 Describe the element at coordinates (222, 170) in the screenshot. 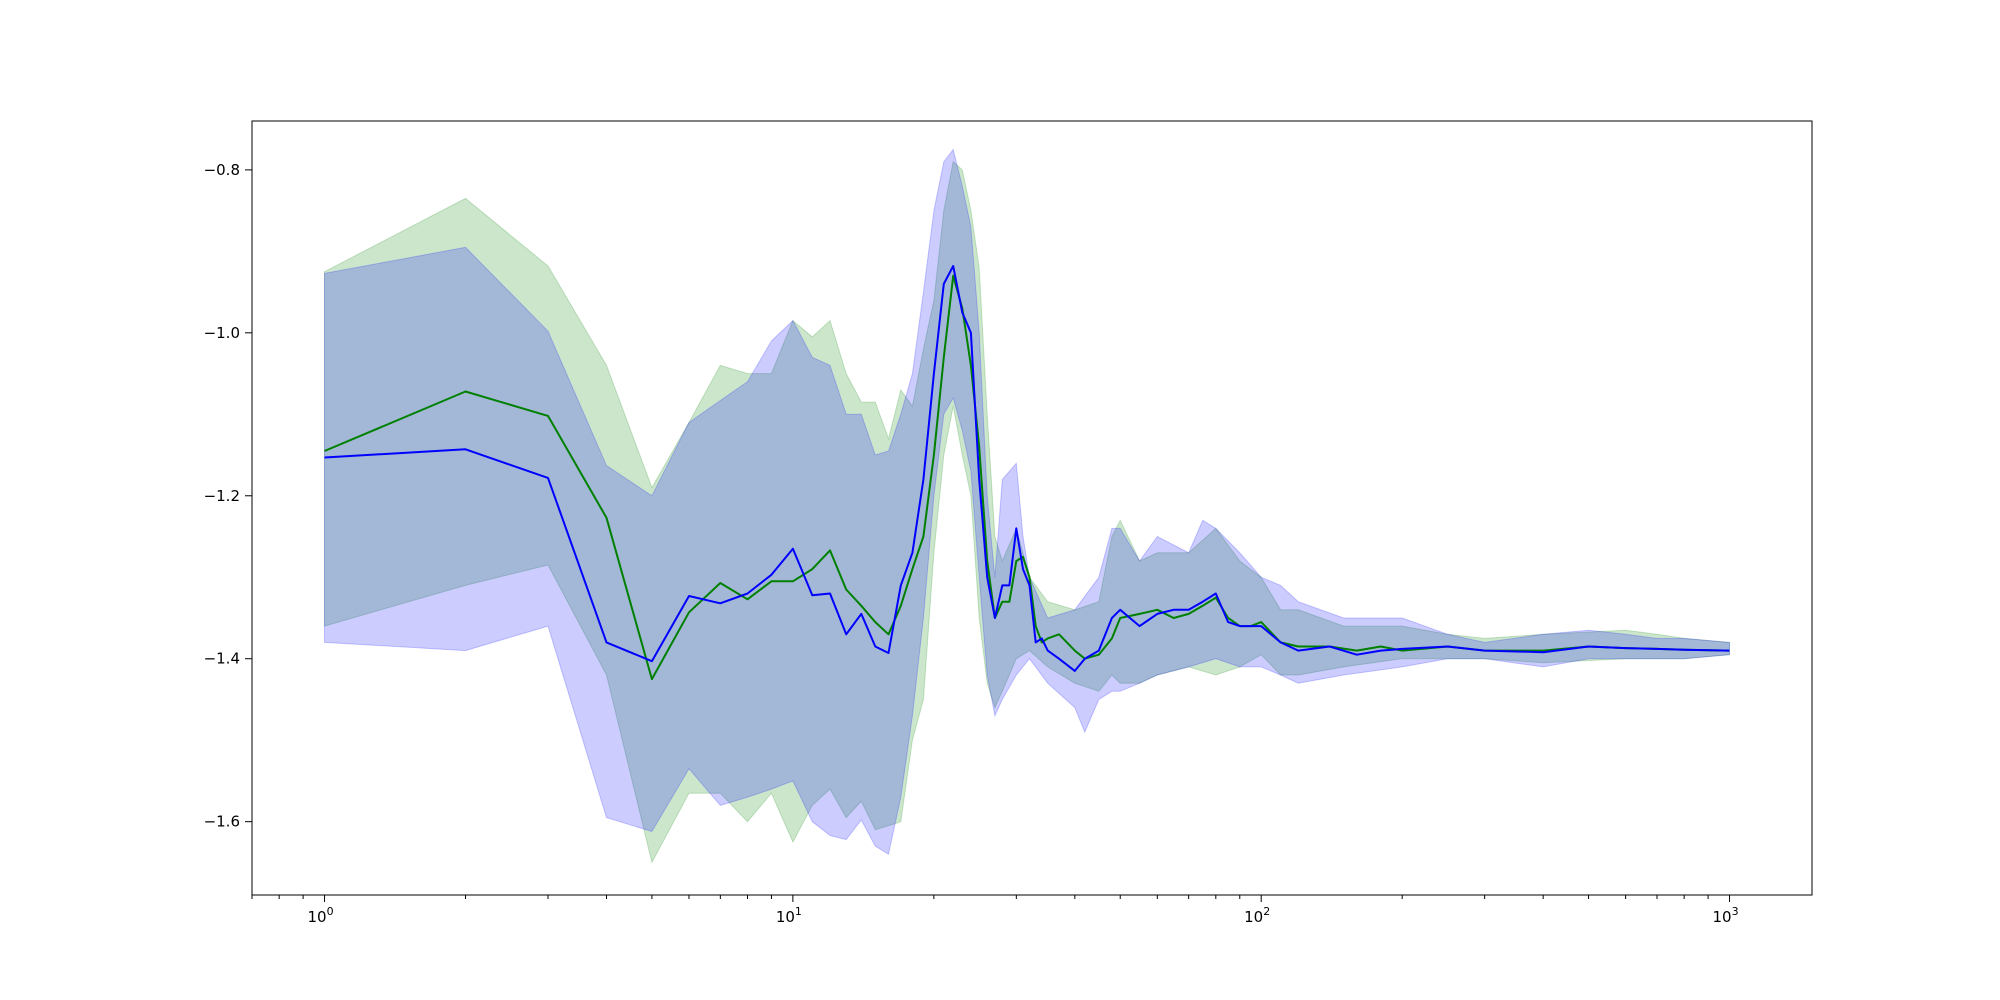

I see `y-tick-label: −0.8` at that location.